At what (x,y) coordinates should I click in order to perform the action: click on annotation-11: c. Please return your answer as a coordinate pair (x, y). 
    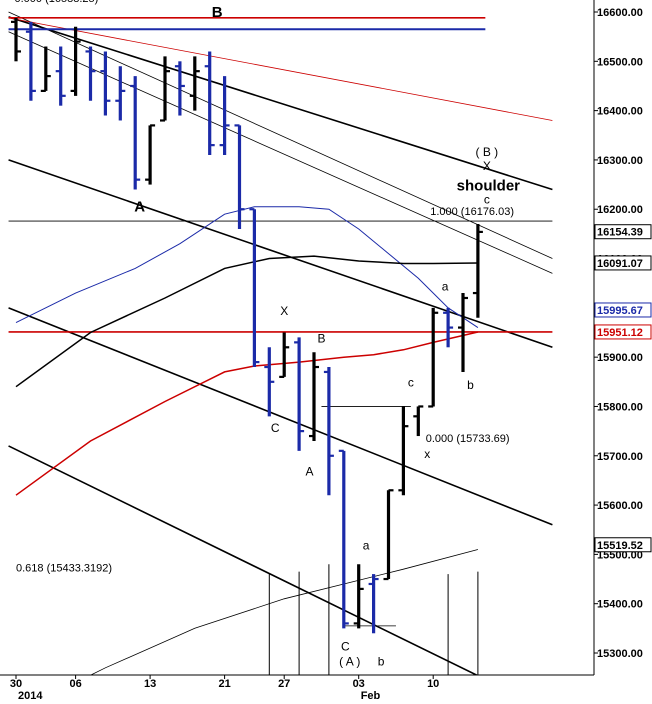
    Looking at the image, I should click on (411, 383).